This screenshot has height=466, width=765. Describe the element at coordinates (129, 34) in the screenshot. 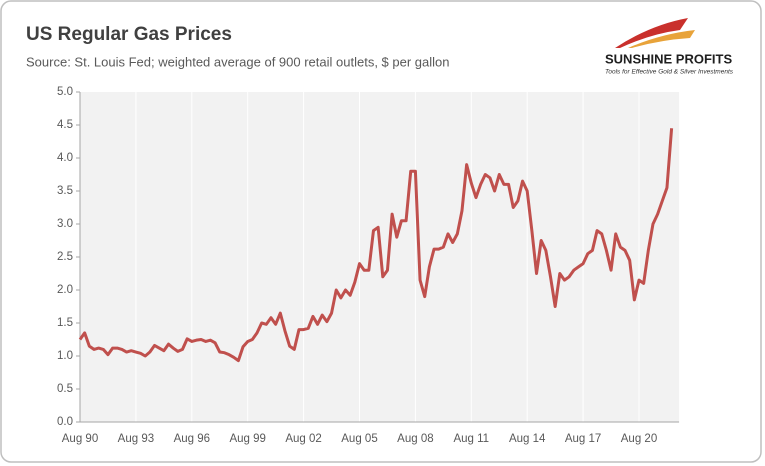

I see `chart-title: US Regular Gas Prices` at that location.